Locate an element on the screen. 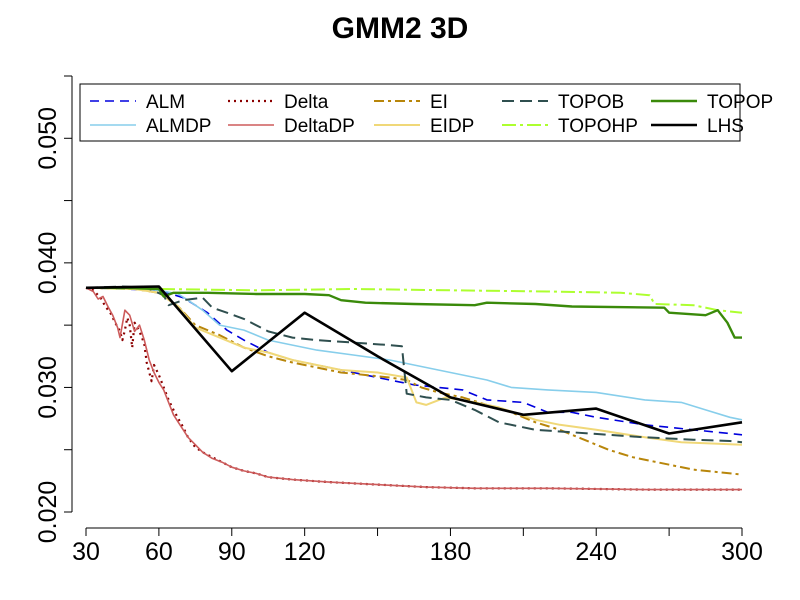 The image size is (800, 600). y-tick-label: 0.020 is located at coordinates (48, 512).